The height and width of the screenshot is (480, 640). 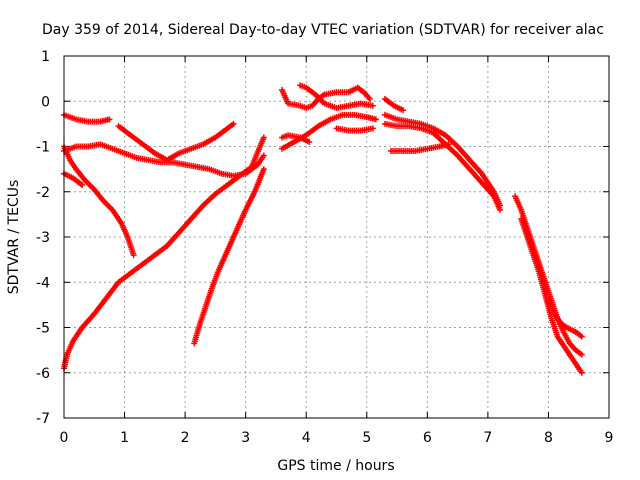 I want to click on x-tick-label: 4, so click(x=306, y=438).